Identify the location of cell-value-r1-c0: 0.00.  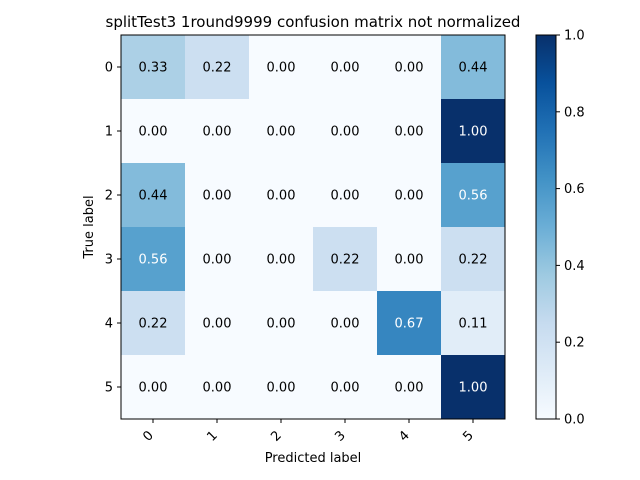
(153, 132).